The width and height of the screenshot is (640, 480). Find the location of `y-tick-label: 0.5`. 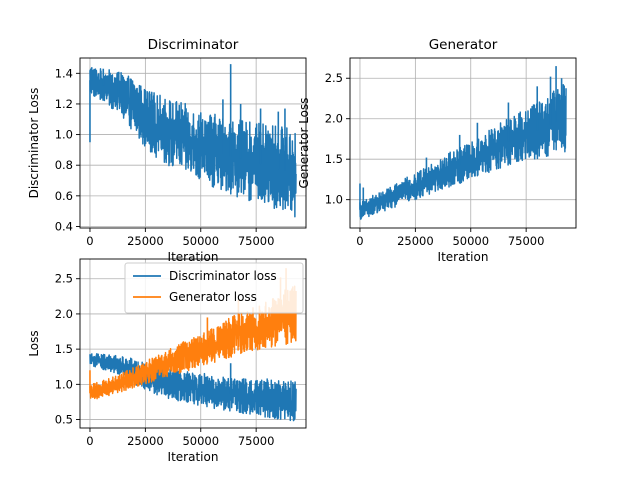

y-tick-label: 0.5 is located at coordinates (64, 420).